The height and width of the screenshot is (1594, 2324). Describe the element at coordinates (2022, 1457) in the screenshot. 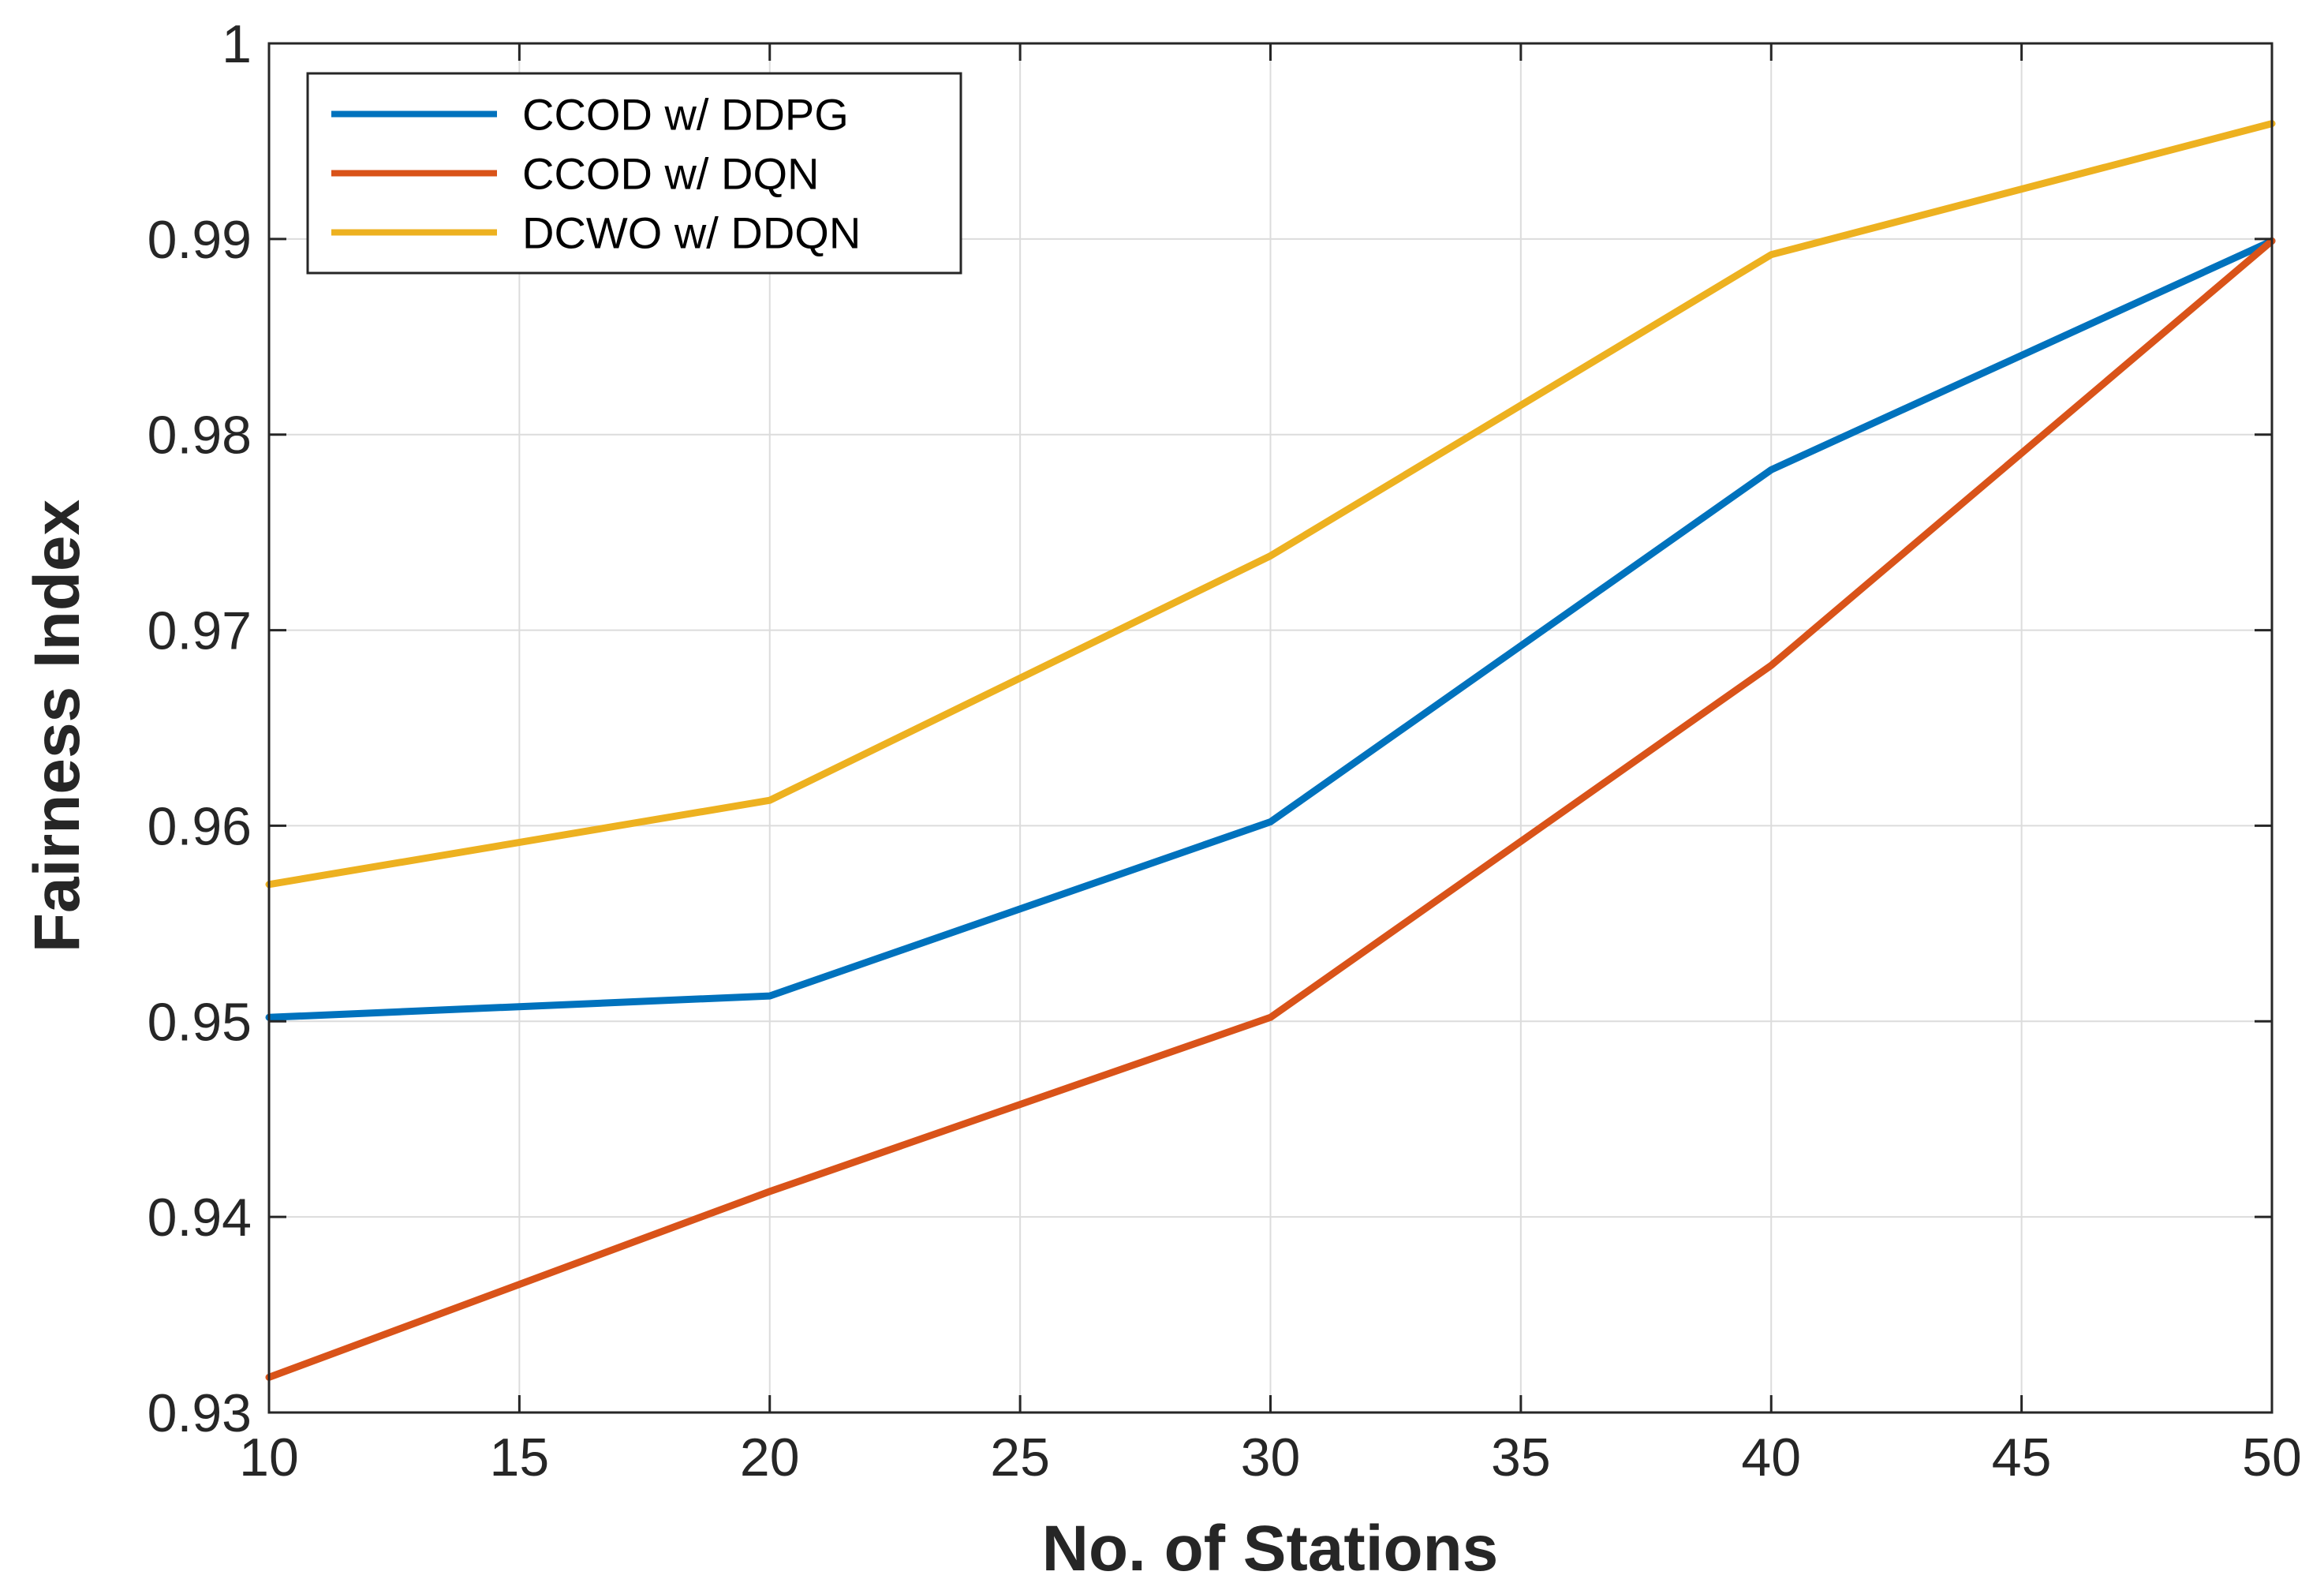

I see `x-tick-label: 45` at that location.